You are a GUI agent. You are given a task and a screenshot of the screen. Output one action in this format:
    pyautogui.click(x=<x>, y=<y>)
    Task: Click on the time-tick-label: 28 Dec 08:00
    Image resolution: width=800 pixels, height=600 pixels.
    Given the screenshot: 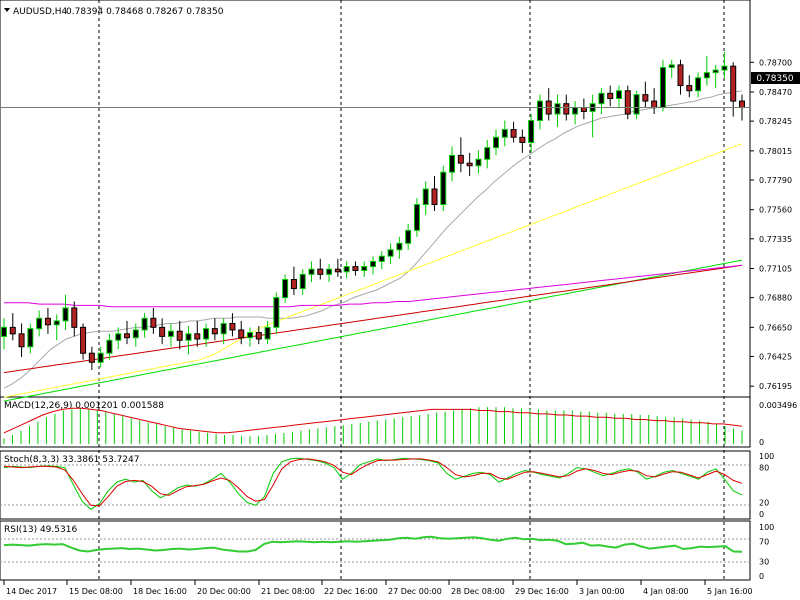 What is the action you would take?
    pyautogui.click(x=478, y=591)
    